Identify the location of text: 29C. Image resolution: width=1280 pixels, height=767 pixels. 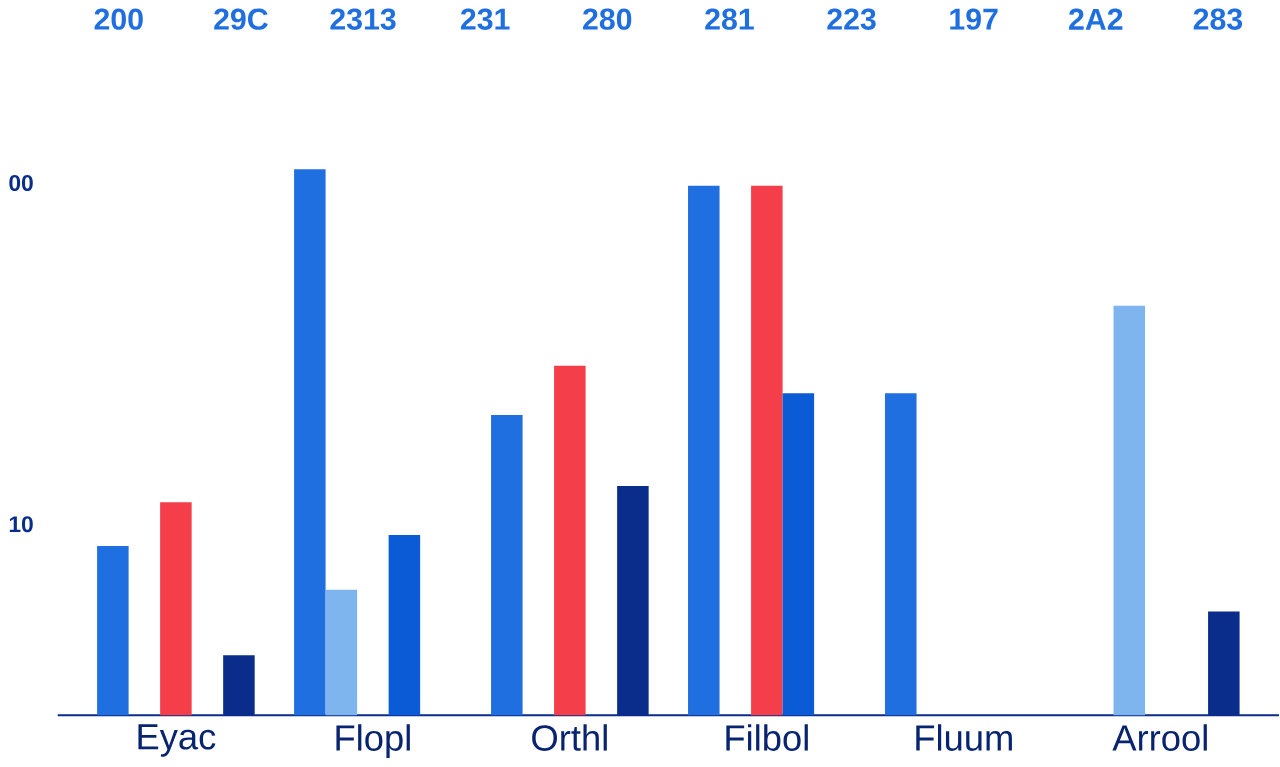
(241, 19).